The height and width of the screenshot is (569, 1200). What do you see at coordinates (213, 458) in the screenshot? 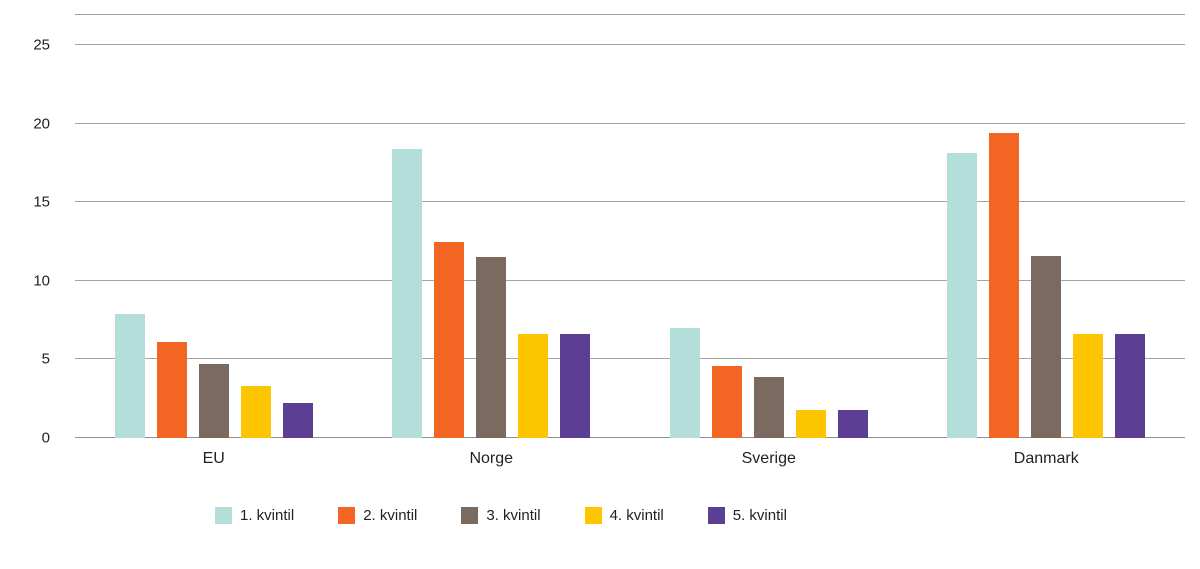
I see `x-axis-label: EU` at bounding box center [213, 458].